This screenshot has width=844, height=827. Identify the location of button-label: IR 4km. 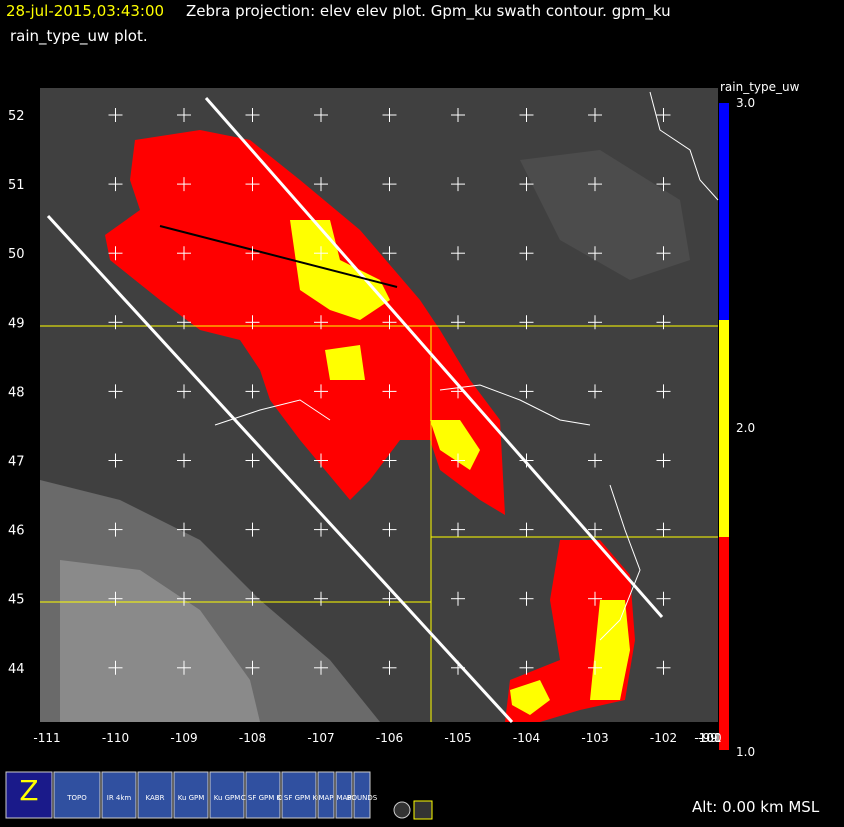
(119, 798).